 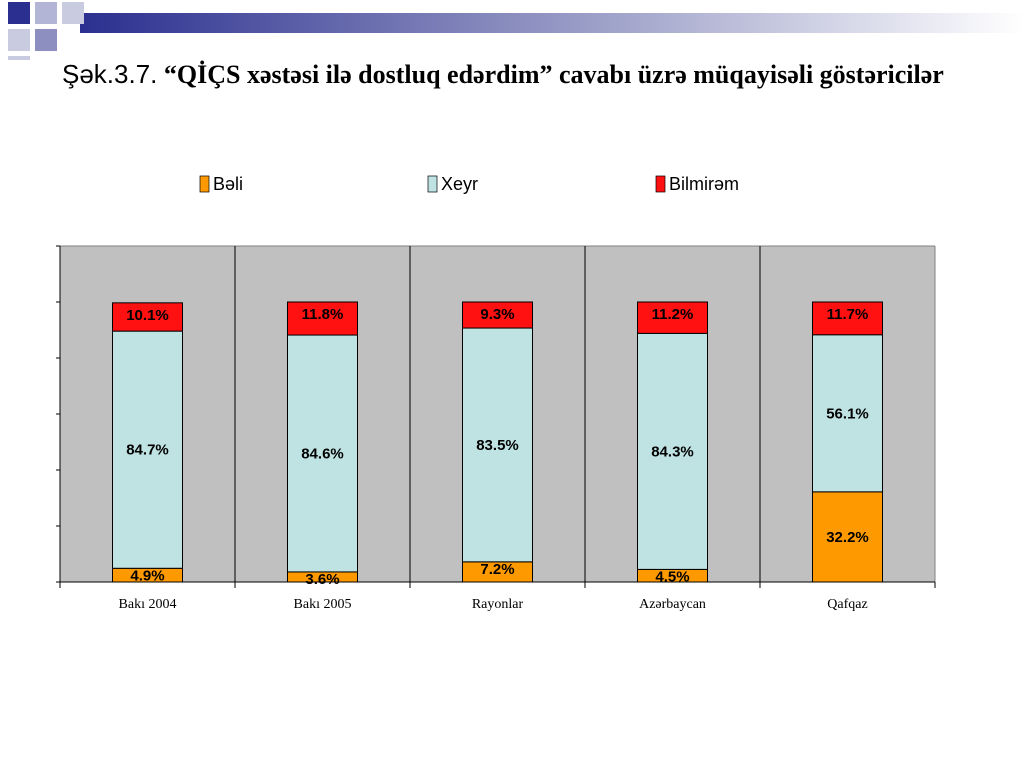 I want to click on data-label: 9.3%, so click(x=497, y=314).